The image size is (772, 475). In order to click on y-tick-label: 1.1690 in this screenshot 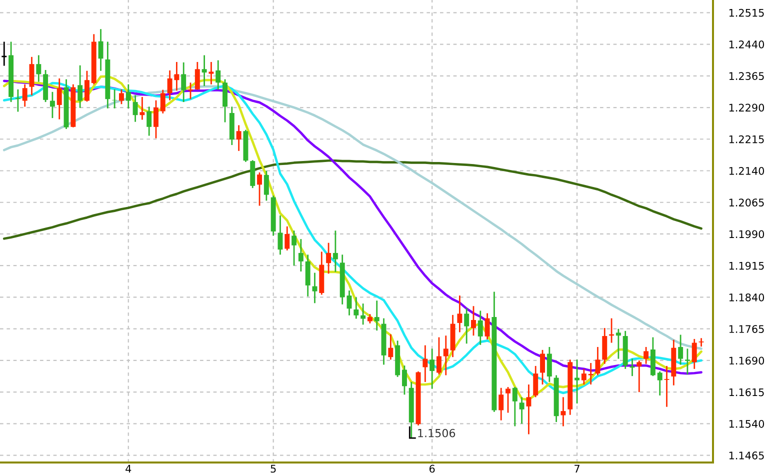, I will do `click(746, 360)`.